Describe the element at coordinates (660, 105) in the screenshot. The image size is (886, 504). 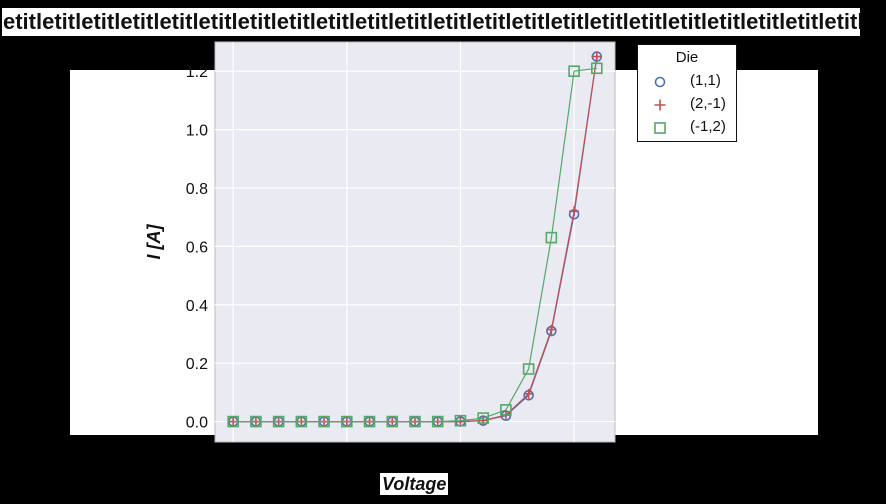
I see `legend-marker-plus-icon` at that location.